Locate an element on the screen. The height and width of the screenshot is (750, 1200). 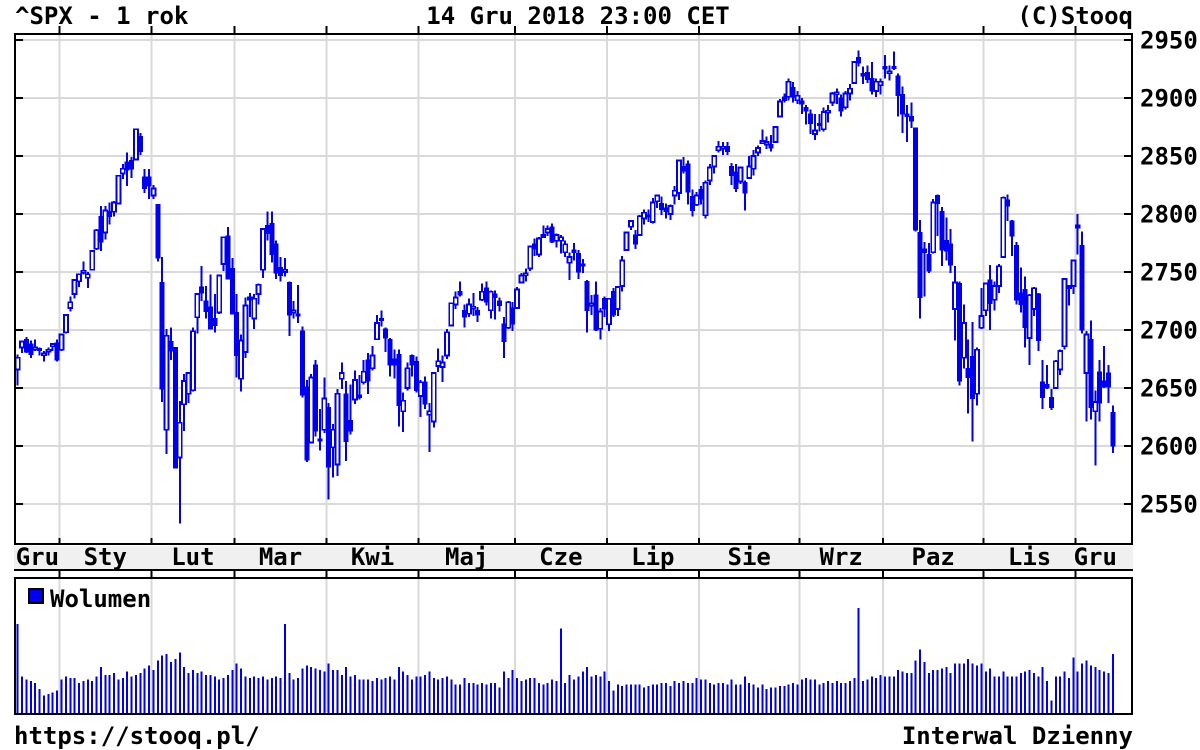
volume-swatch-icon is located at coordinates (36, 596).